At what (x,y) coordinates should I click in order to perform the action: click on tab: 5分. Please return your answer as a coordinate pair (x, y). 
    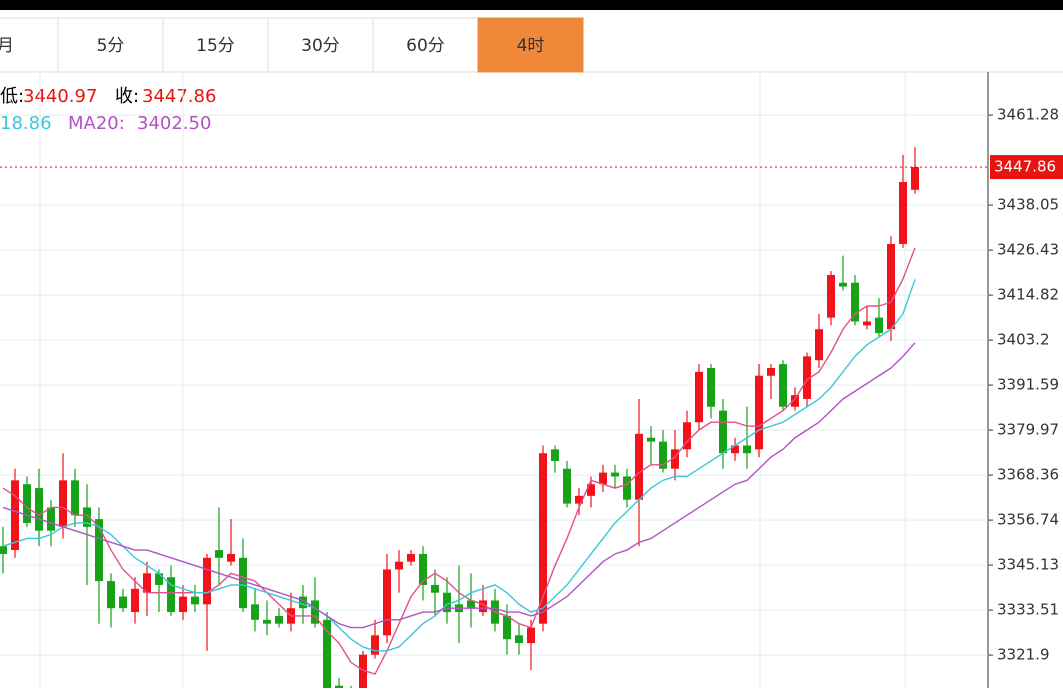
    Looking at the image, I should click on (110, 45).